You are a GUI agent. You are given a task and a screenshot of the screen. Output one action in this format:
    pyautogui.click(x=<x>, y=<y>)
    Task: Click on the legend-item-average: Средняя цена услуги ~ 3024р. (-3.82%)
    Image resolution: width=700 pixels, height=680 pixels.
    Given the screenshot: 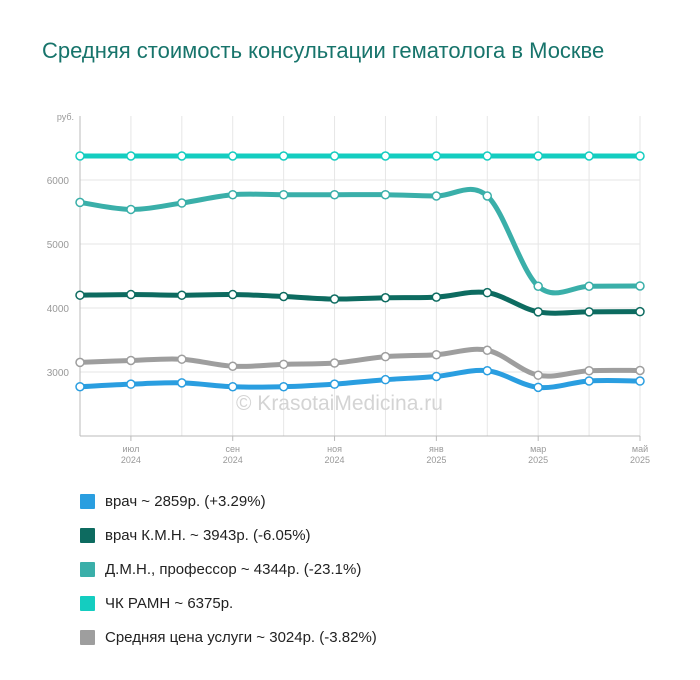 What is the action you would take?
    pyautogui.click(x=228, y=637)
    